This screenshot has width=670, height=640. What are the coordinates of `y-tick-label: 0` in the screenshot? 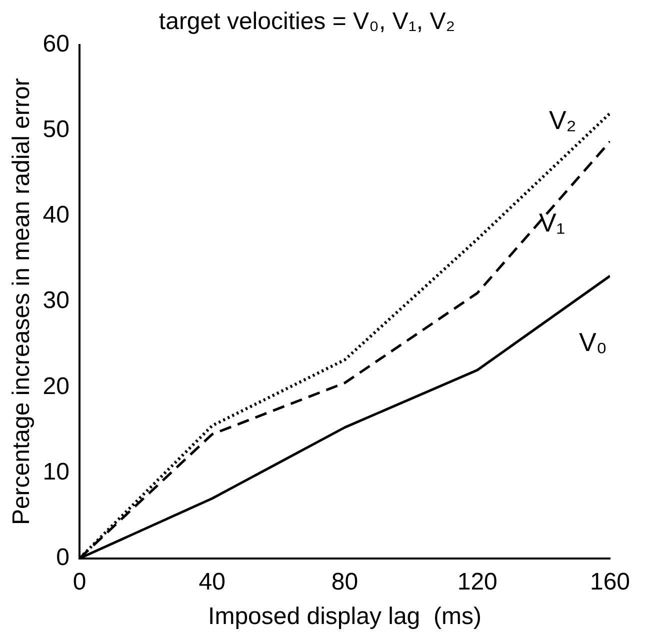 It's located at (63, 558).